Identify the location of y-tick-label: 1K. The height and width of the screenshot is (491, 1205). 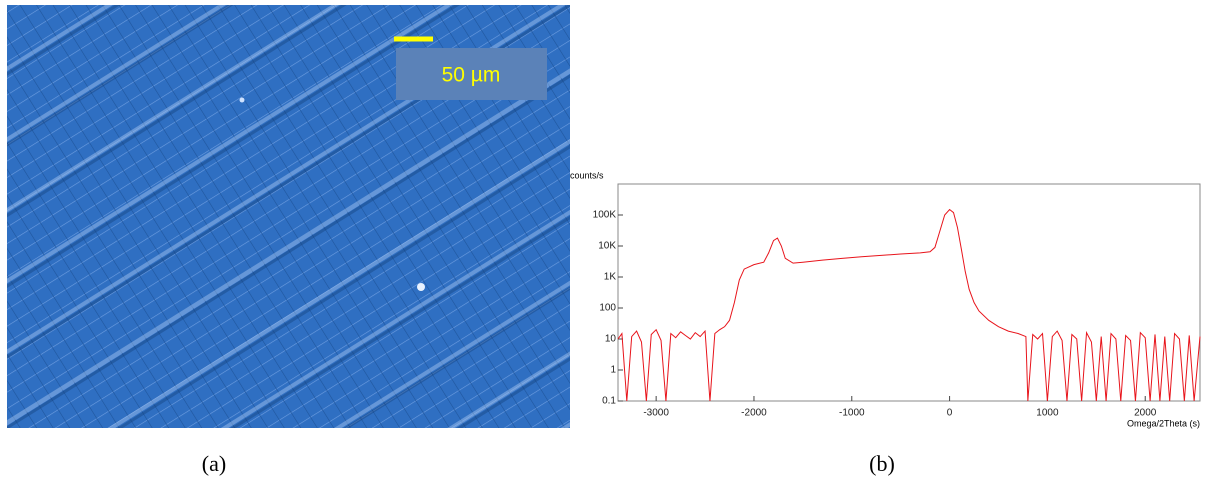
(610, 277).